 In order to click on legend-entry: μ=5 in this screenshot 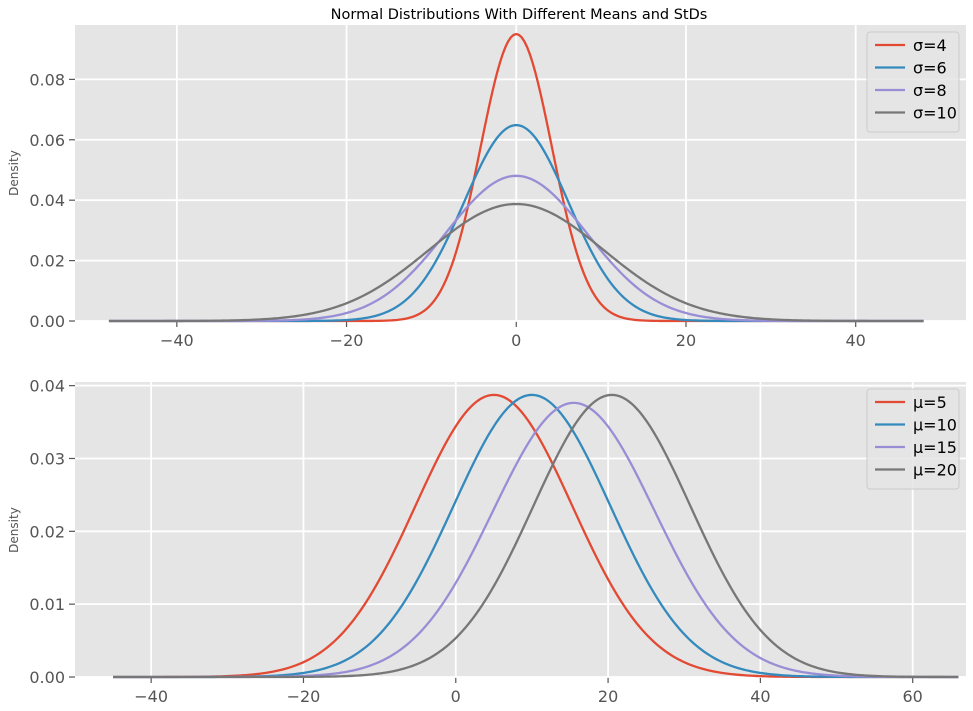, I will do `click(930, 402)`.